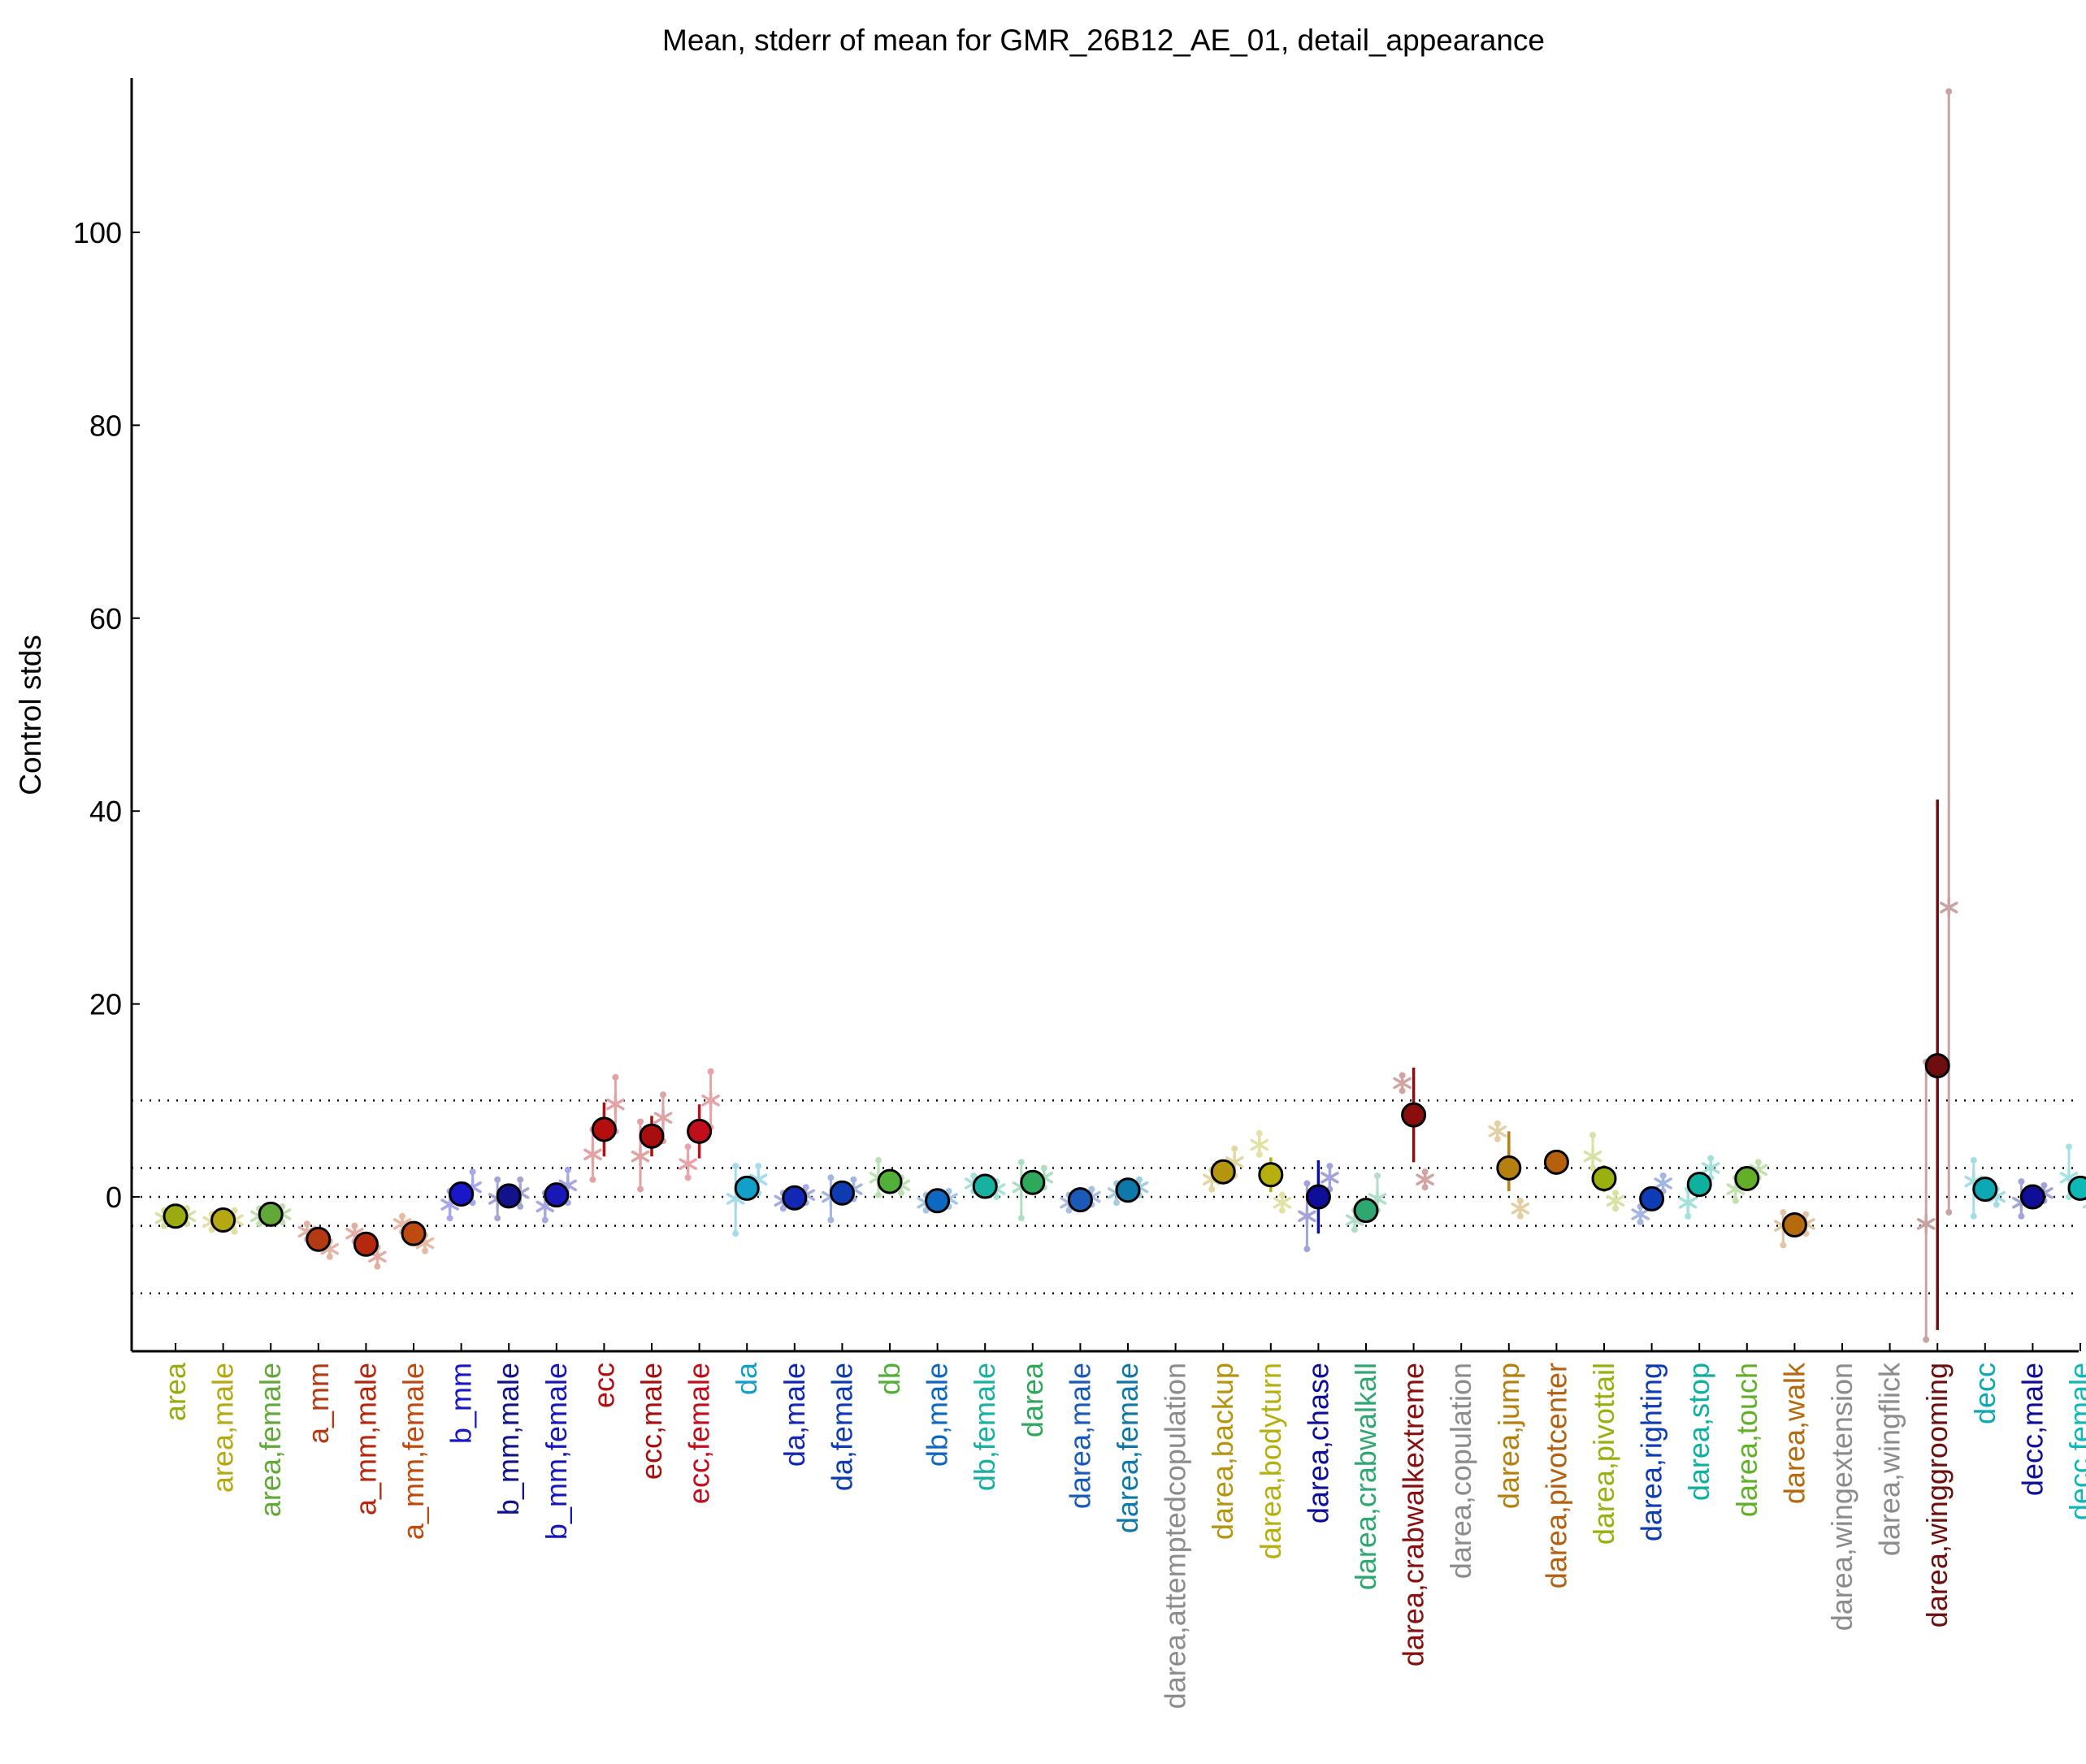 The height and width of the screenshot is (1764, 2086). What do you see at coordinates (1222, 1451) in the screenshot?
I see `x-tick-label: darea,backup` at bounding box center [1222, 1451].